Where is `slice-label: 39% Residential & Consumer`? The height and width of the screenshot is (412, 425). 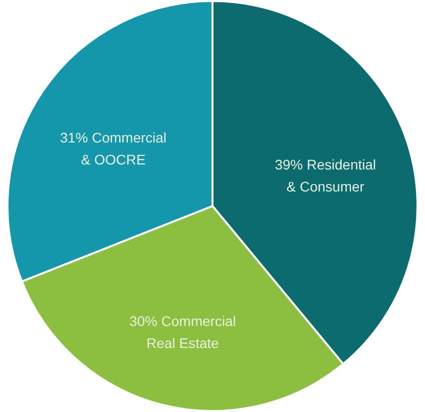
slice-label: 39% Residential & Consumer is located at coordinates (325, 175).